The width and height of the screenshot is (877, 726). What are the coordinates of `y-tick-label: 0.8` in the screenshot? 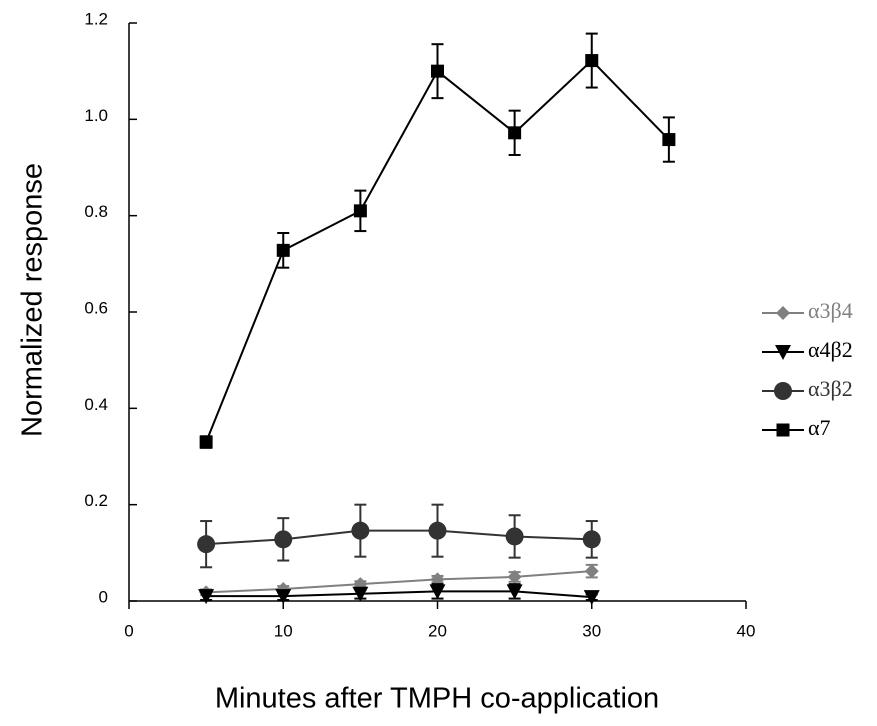 It's located at (96, 211).